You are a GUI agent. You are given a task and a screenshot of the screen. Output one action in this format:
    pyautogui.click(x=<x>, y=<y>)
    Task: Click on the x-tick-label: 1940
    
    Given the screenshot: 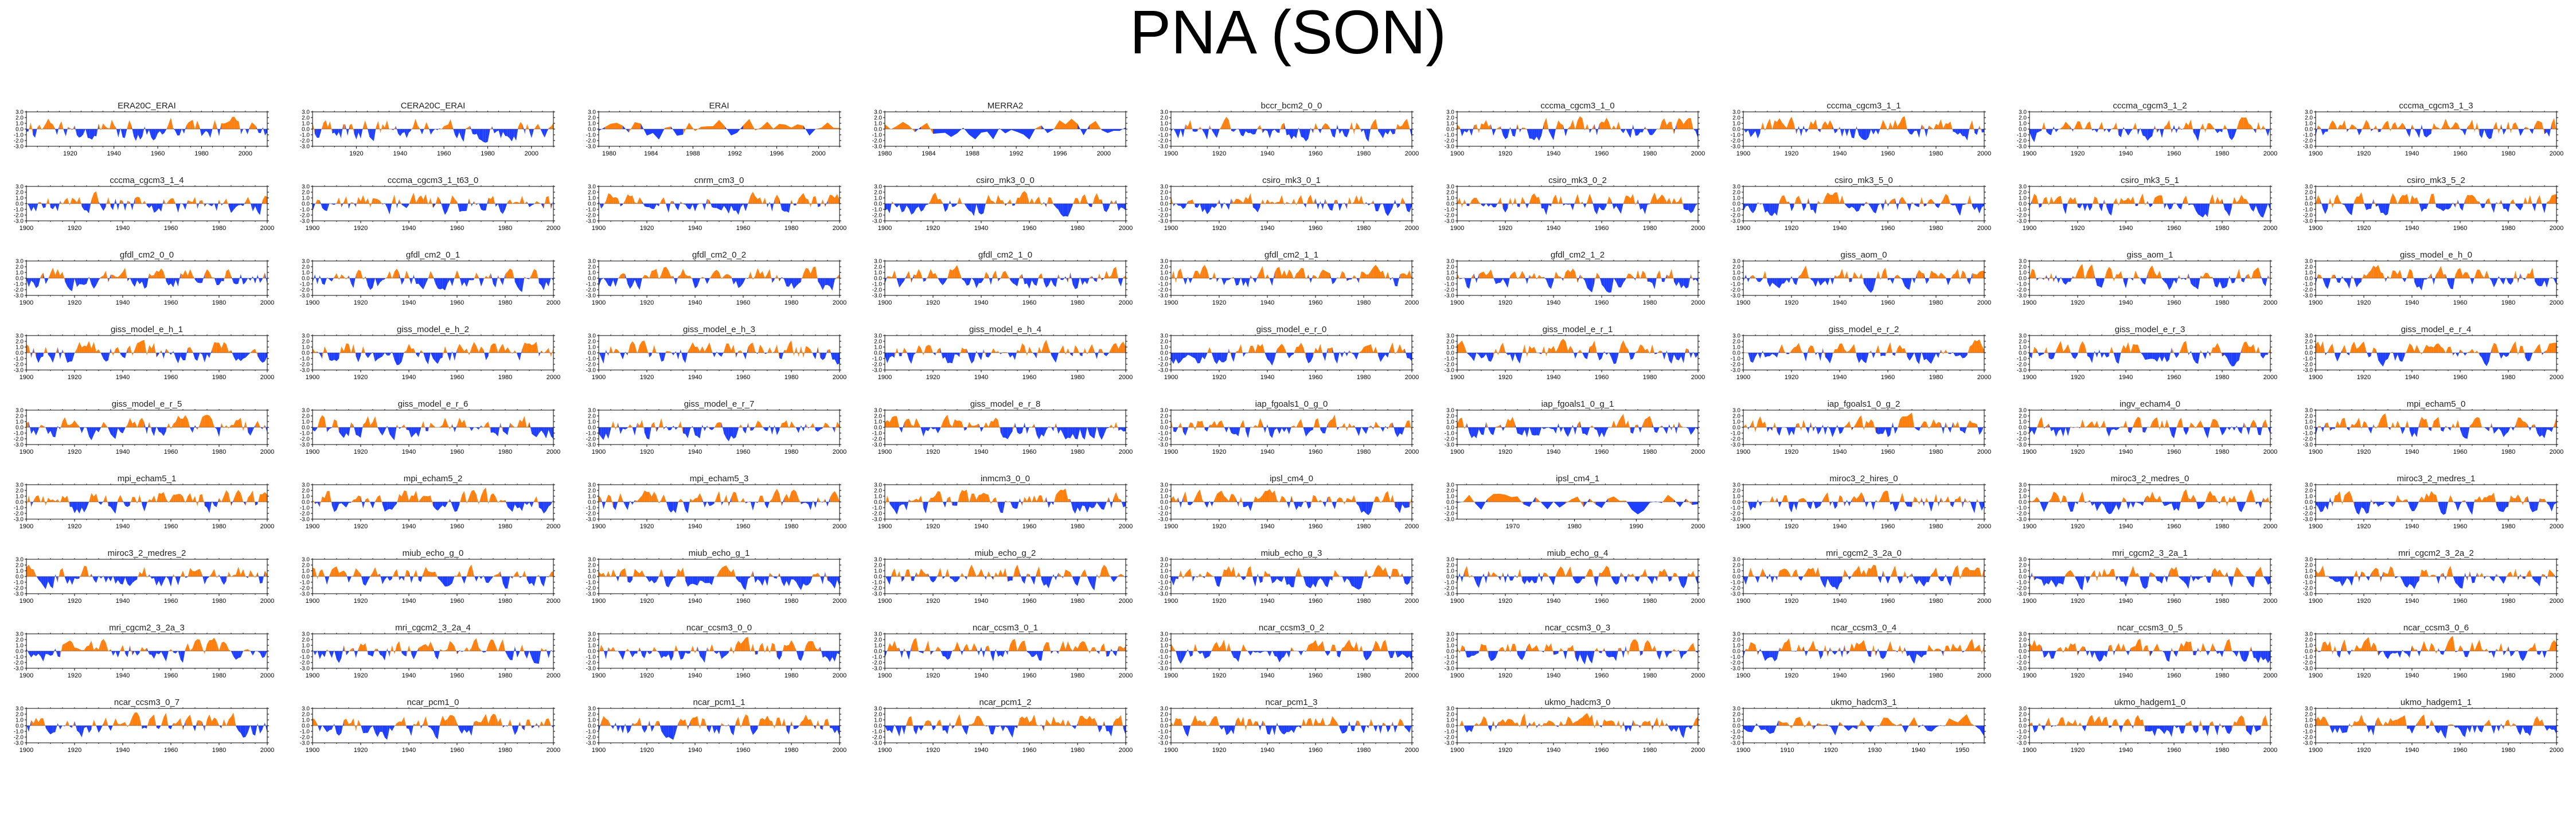 What is the action you would take?
    pyautogui.click(x=409, y=377)
    